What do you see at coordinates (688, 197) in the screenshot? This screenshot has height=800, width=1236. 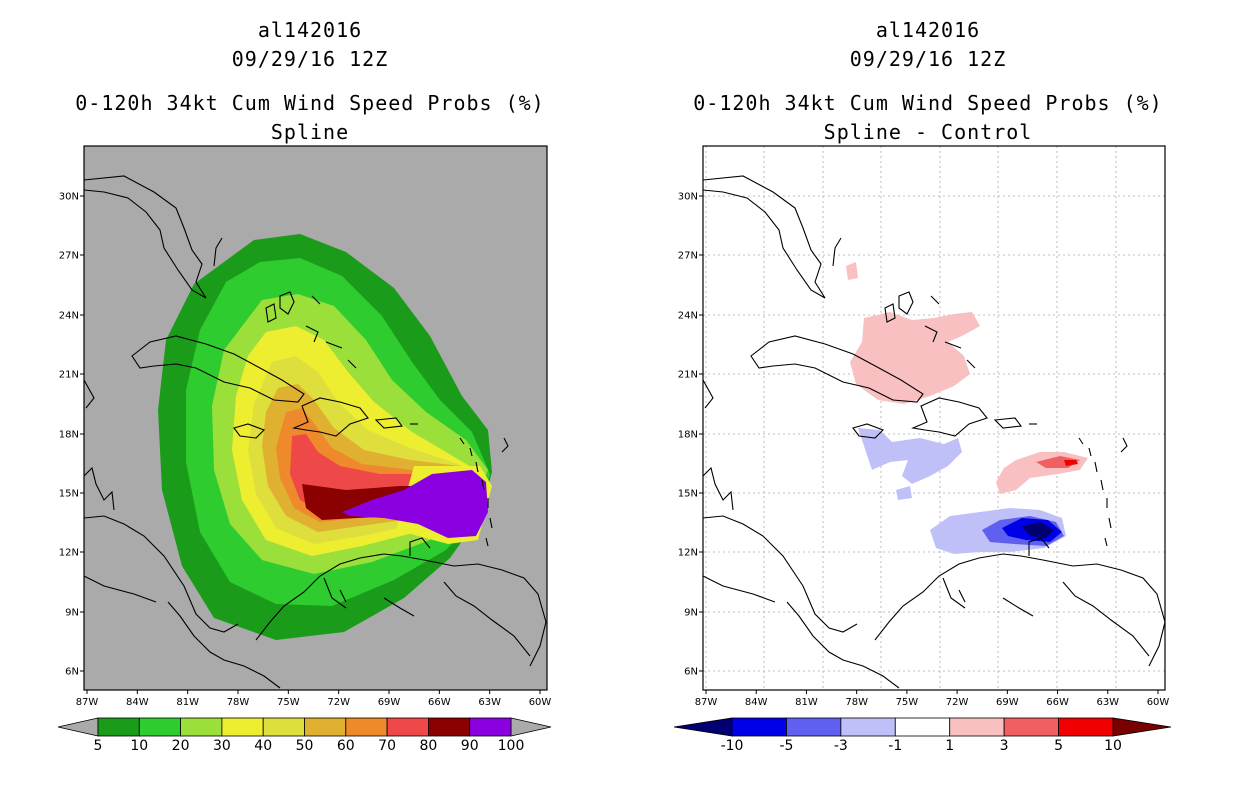 I see `right-lat-label: 30N` at bounding box center [688, 197].